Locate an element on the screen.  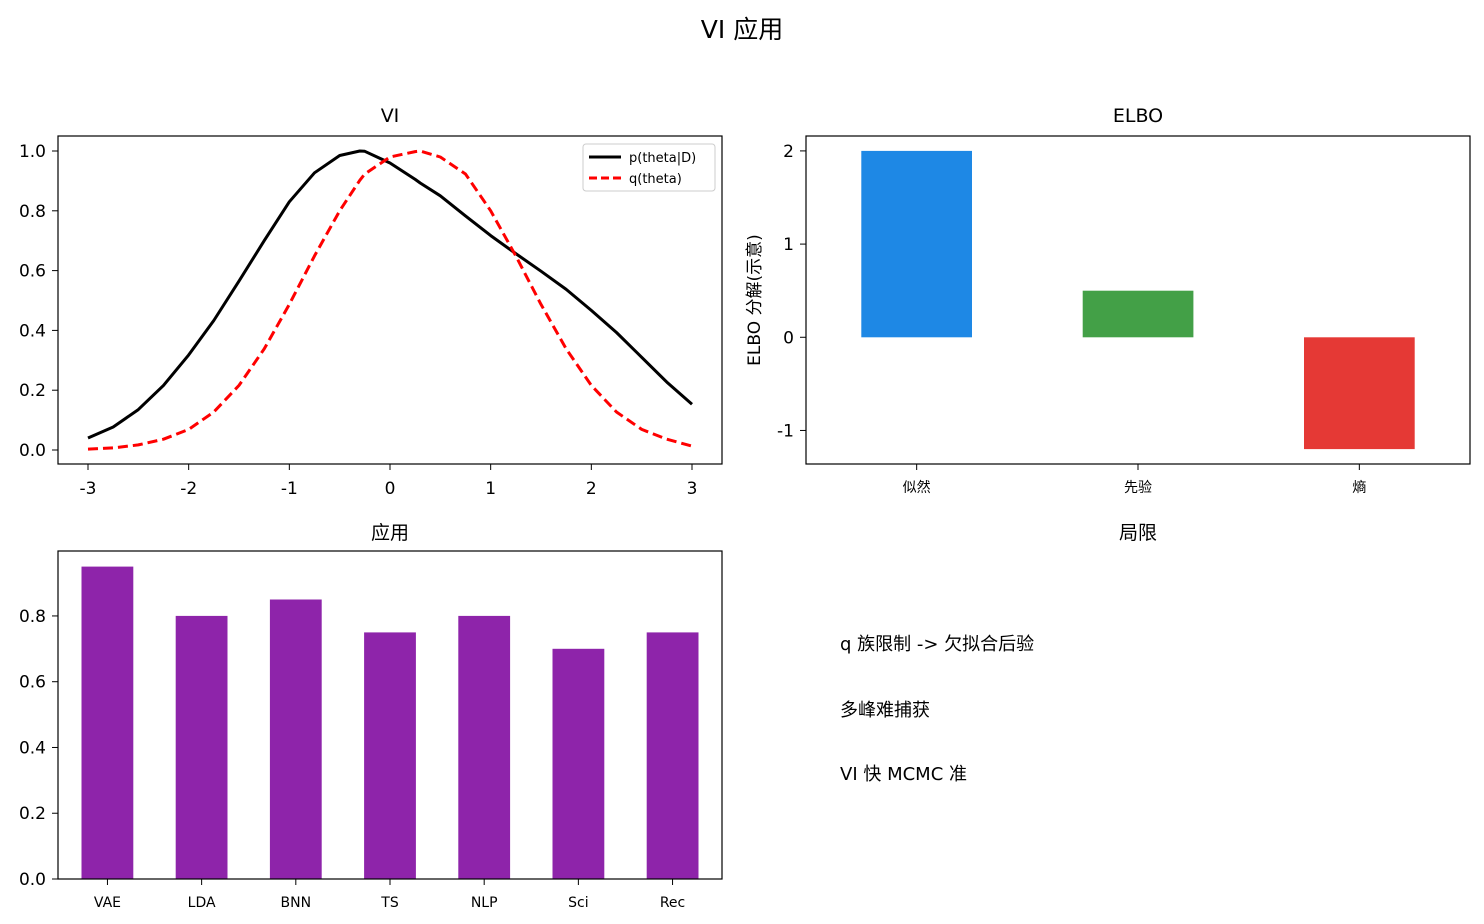
apps-category-label: LDA is located at coordinates (202, 903).